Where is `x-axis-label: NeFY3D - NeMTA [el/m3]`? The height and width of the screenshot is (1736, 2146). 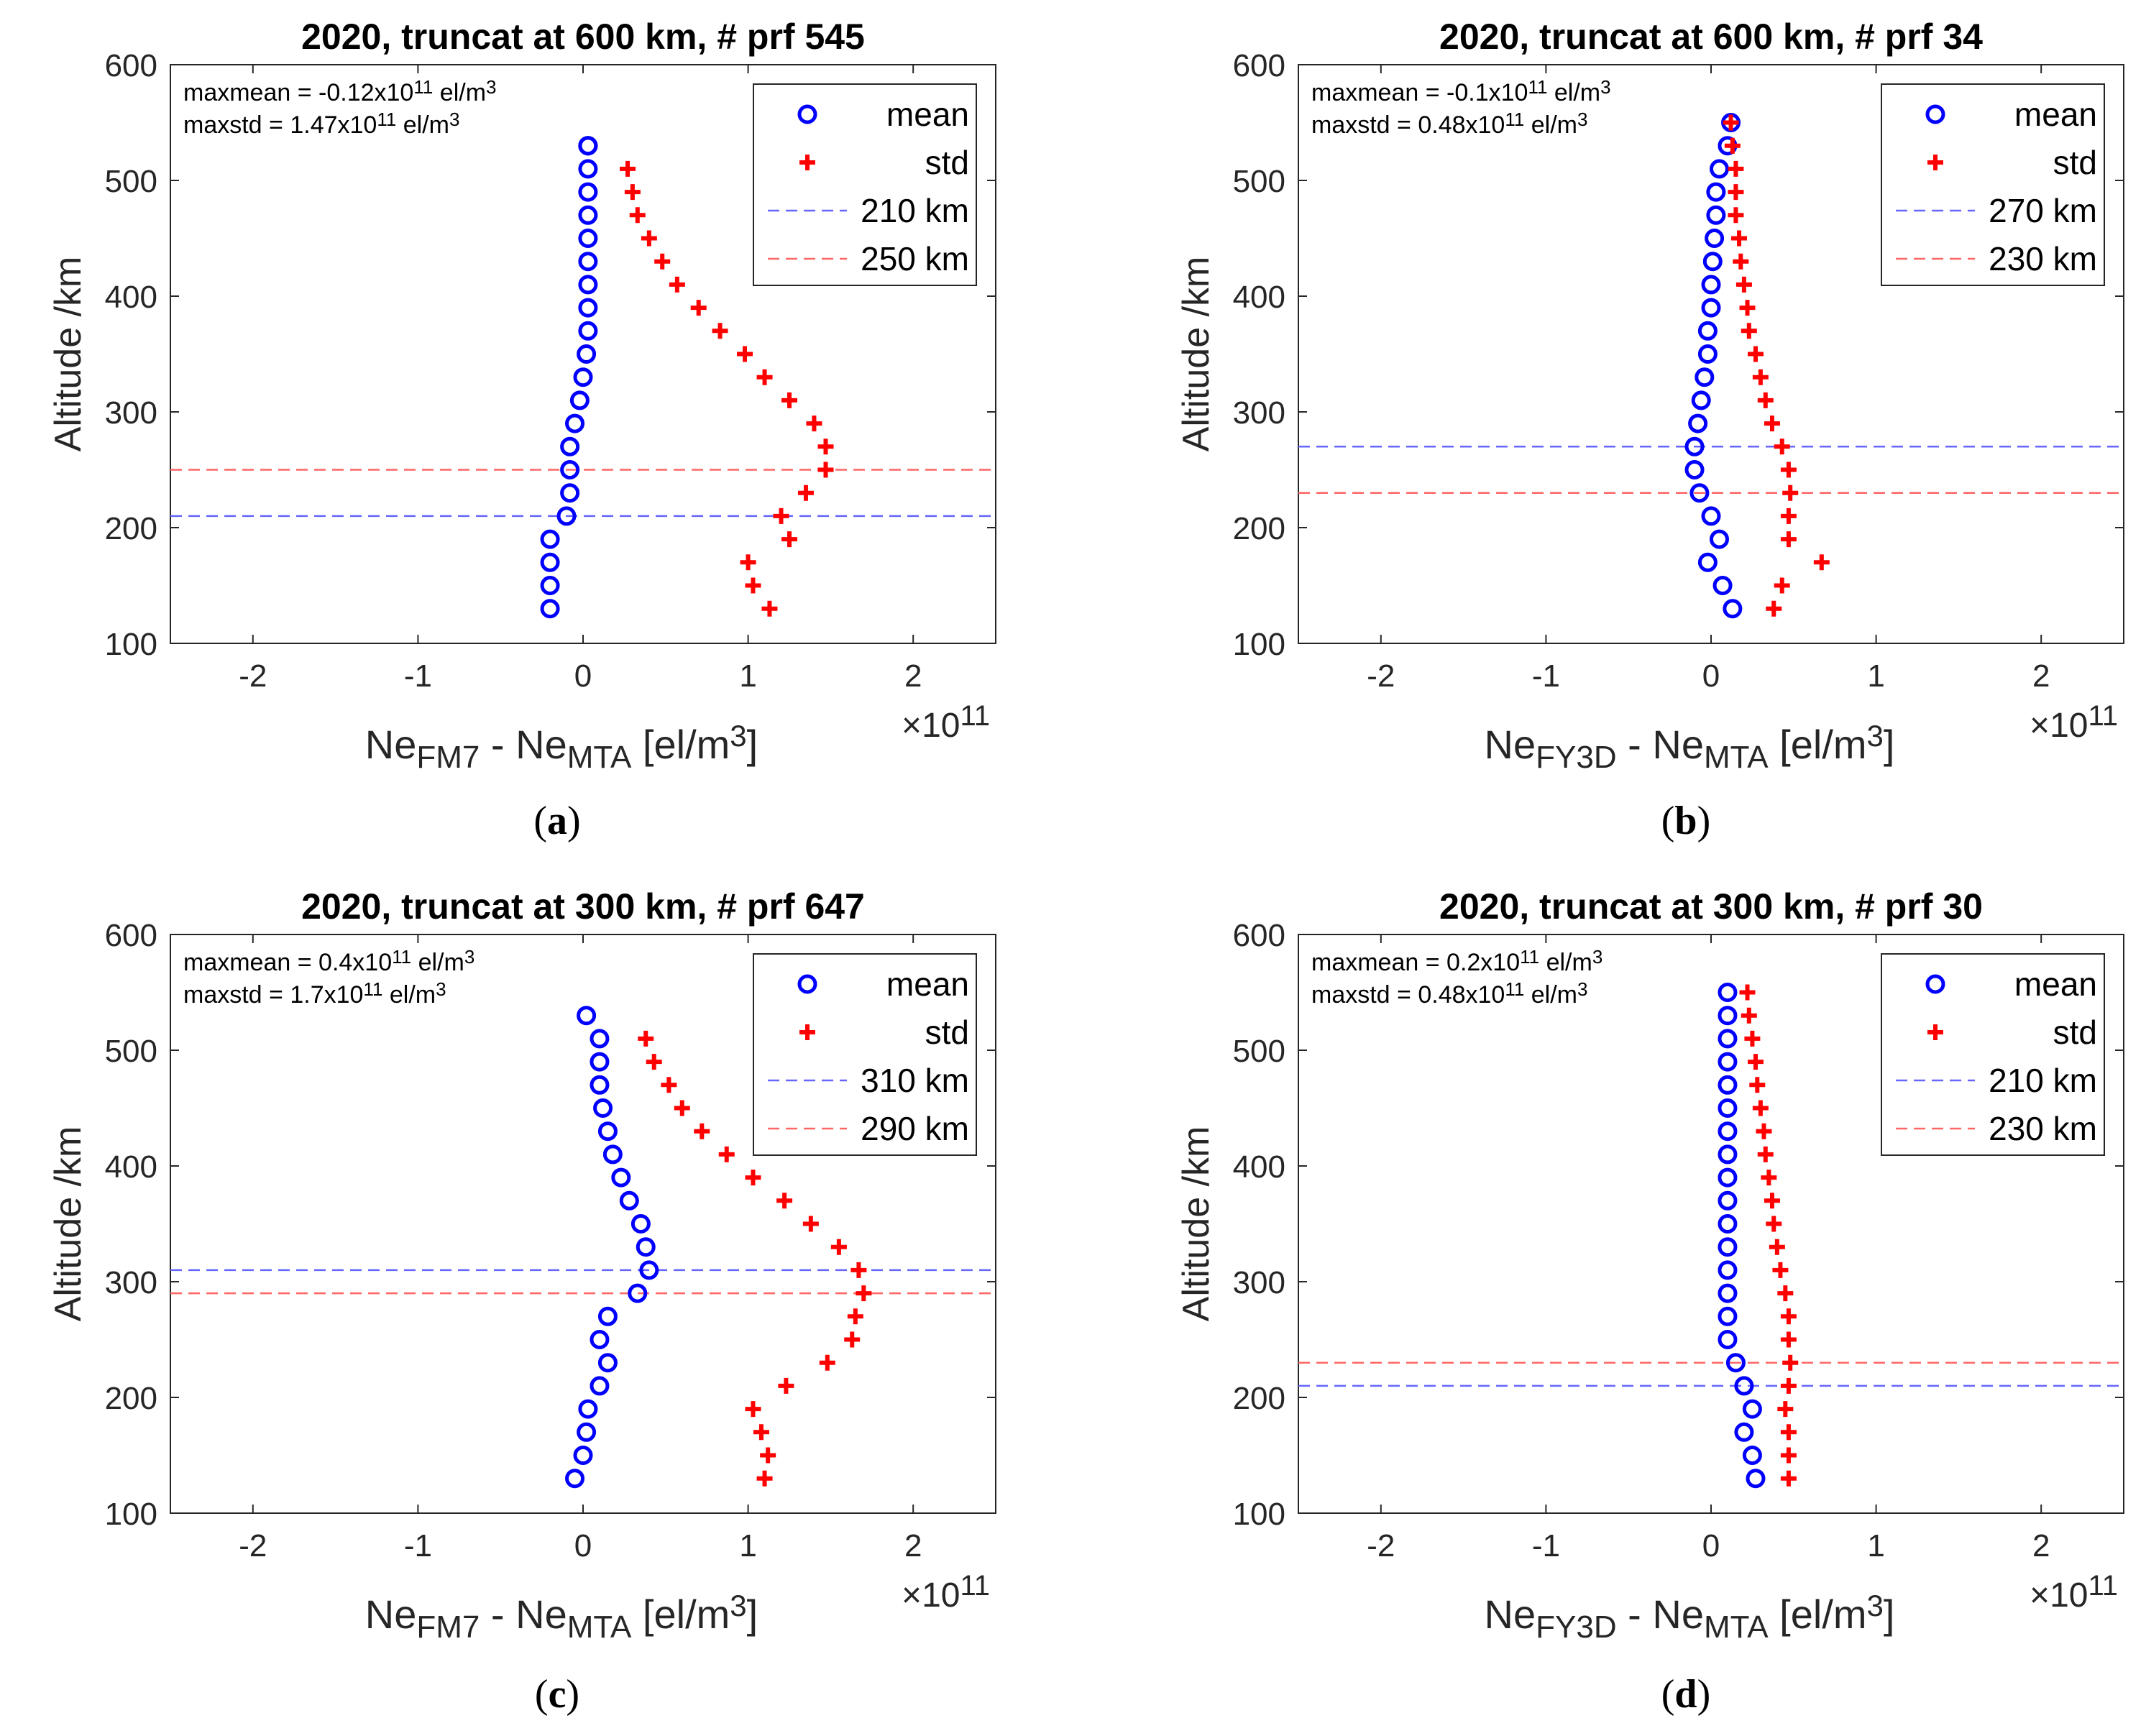
x-axis-label: NeFY3D - NeMTA [el/m3] is located at coordinates (1690, 747).